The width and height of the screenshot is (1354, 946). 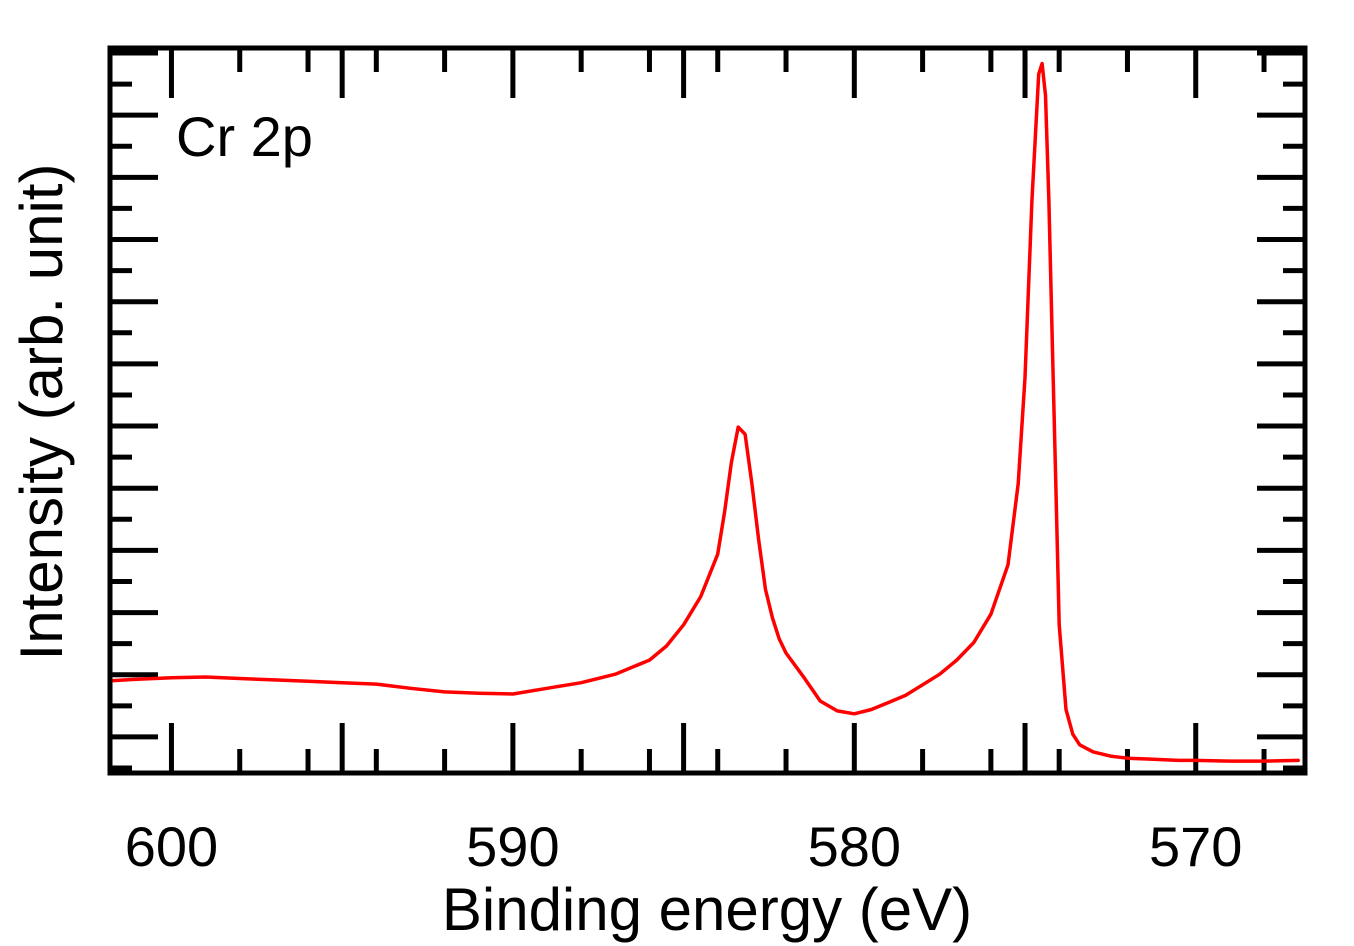 What do you see at coordinates (707, 909) in the screenshot?
I see `x-axis-label: Binding energy (eV)` at bounding box center [707, 909].